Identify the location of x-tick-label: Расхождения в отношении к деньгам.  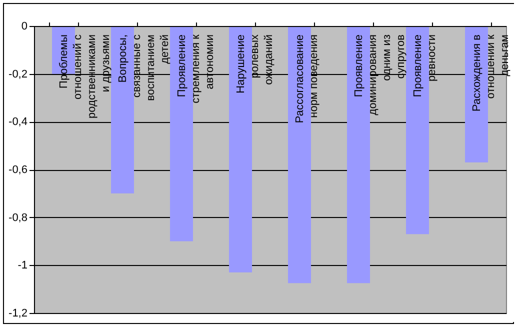
(491, 73).